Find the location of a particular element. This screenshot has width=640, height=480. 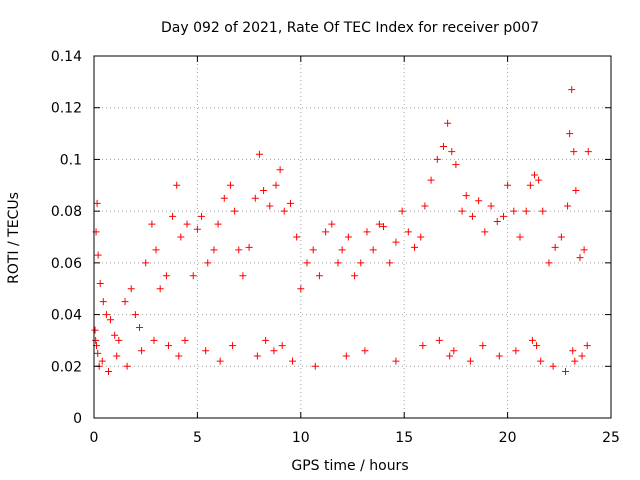

x-tick-label: 20 is located at coordinates (508, 438).